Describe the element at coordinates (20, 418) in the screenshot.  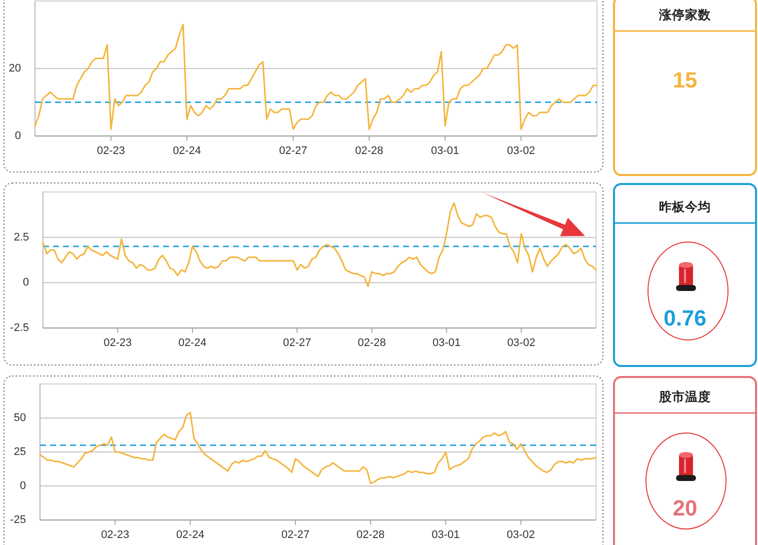
I see `y-tick-label: 50` at that location.